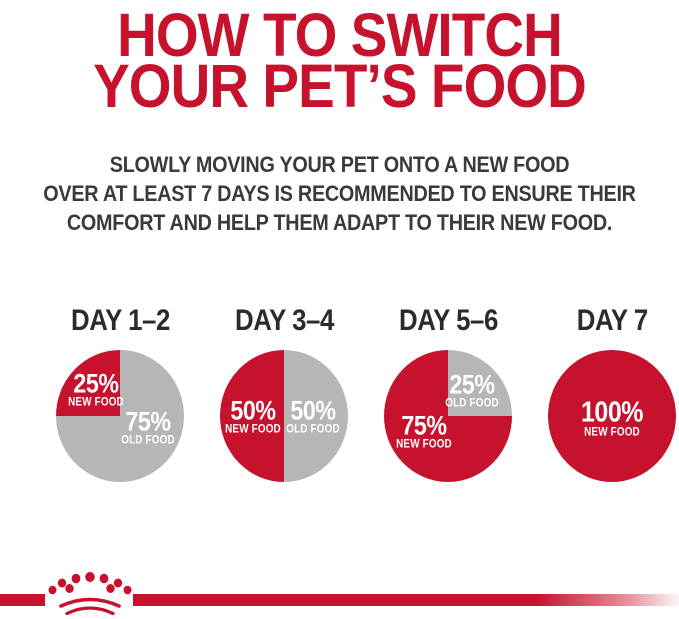 Image resolution: width=679 pixels, height=619 pixels. Describe the element at coordinates (339, 164) in the screenshot. I see `subtitle-line-1: SLOWLY MOVING YOUR PET ONTO A NEW FOOD` at that location.